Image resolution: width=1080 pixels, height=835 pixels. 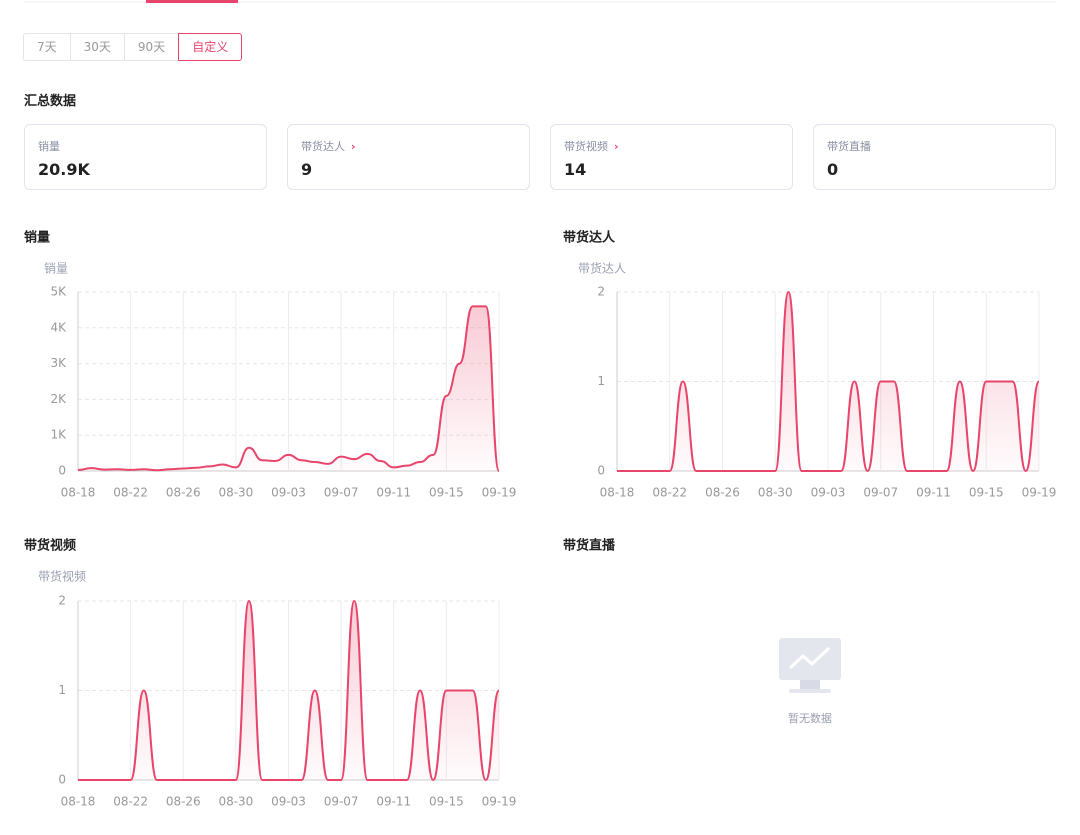 What do you see at coordinates (50, 101) in the screenshot?
I see `section-title: 汇总数据` at bounding box center [50, 101].